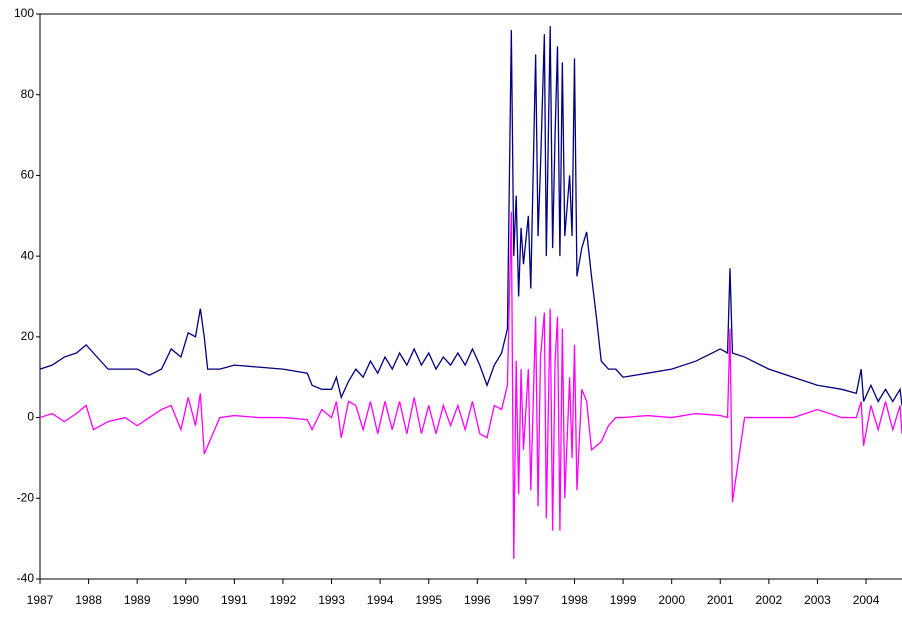 The height and width of the screenshot is (618, 902). I want to click on y-tick-label: -20, so click(26, 497).